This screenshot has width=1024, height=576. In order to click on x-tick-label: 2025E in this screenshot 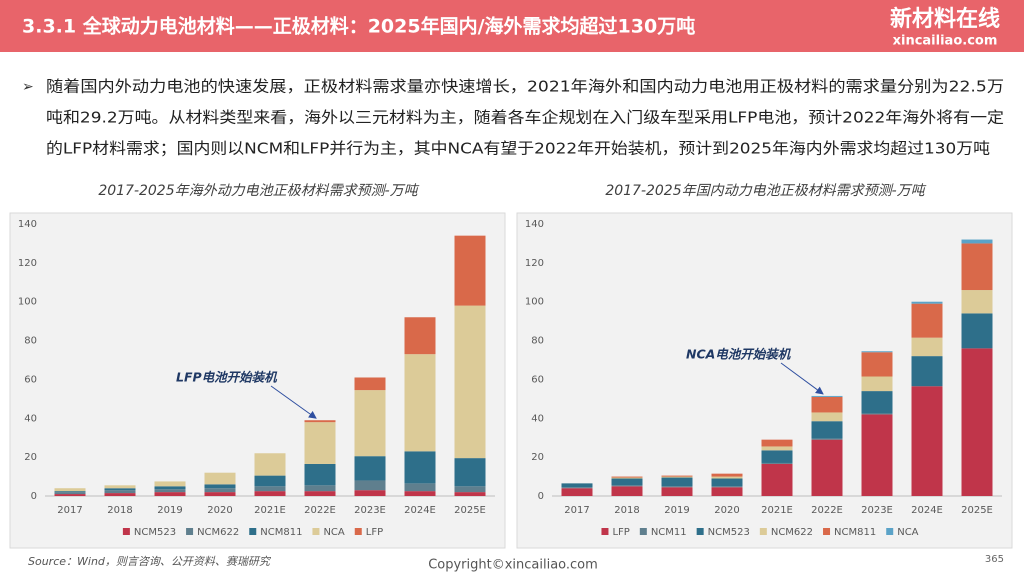, I will do `click(977, 510)`.